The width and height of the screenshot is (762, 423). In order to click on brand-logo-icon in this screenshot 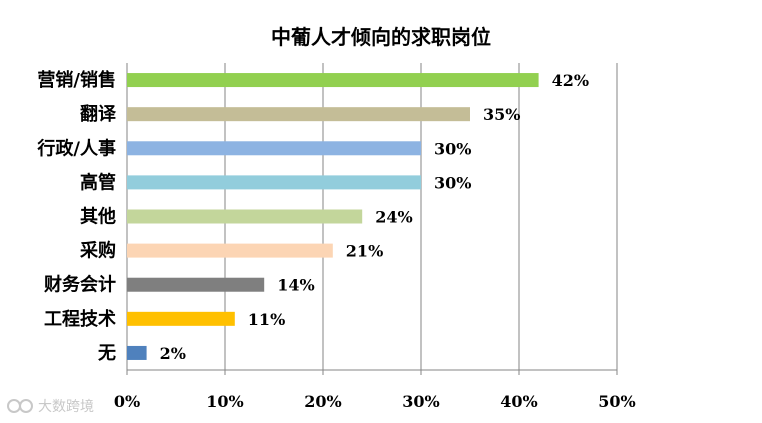, I will do `click(20, 406)`.